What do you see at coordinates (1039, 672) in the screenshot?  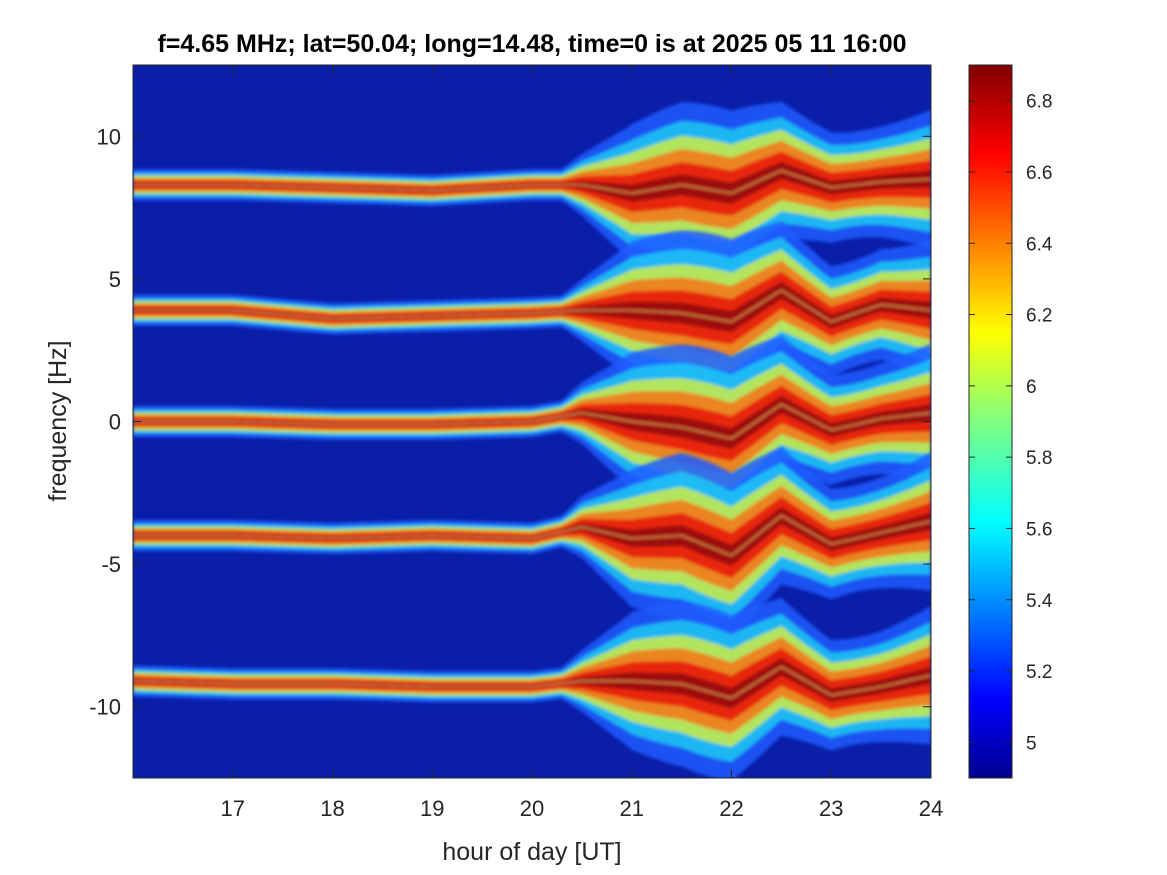 I see `colorbar-tick-label: 5.2` at bounding box center [1039, 672].